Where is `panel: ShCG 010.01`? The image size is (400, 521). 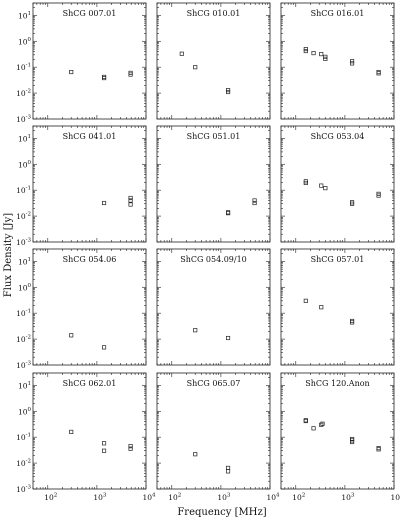
panel: ShCG 010.01 is located at coordinates (213, 61).